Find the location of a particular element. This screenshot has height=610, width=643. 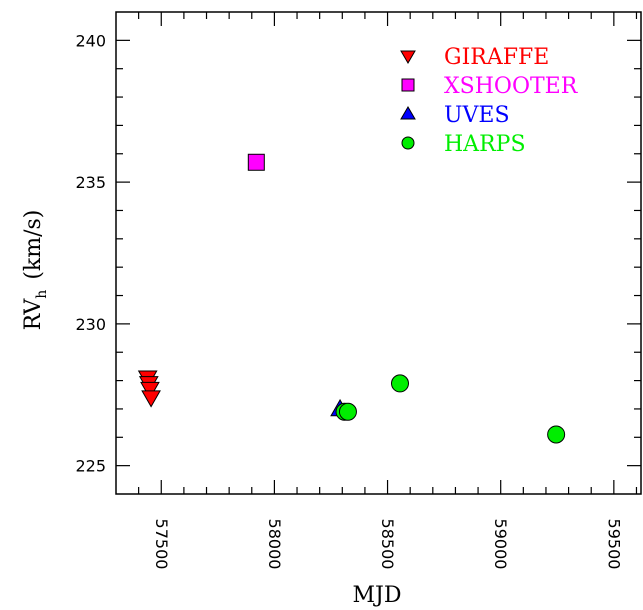

x-axis-label: MJD is located at coordinates (377, 595).